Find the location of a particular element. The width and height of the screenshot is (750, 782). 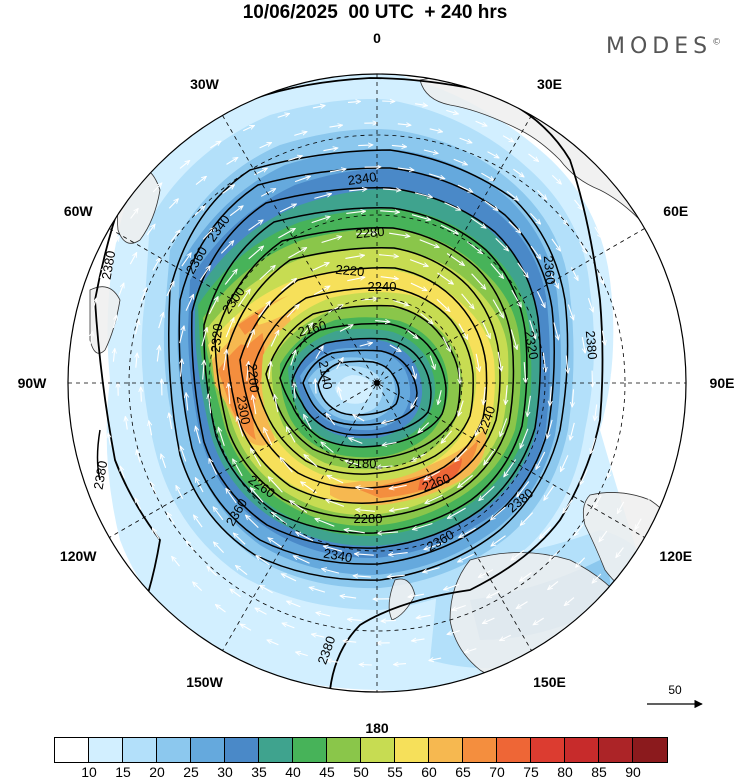

contour-label: 2300 is located at coordinates (244, 410).